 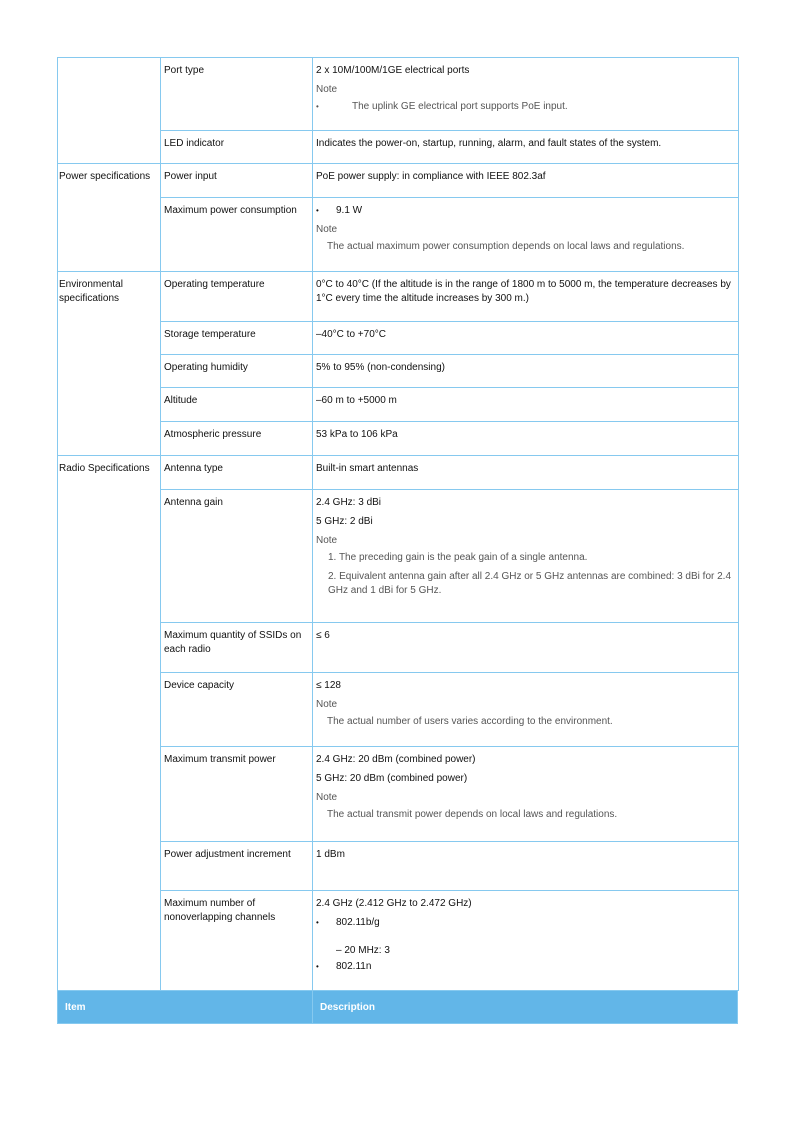 What do you see at coordinates (109, 217) in the screenshot?
I see `group-label: Power specifications` at bounding box center [109, 217].